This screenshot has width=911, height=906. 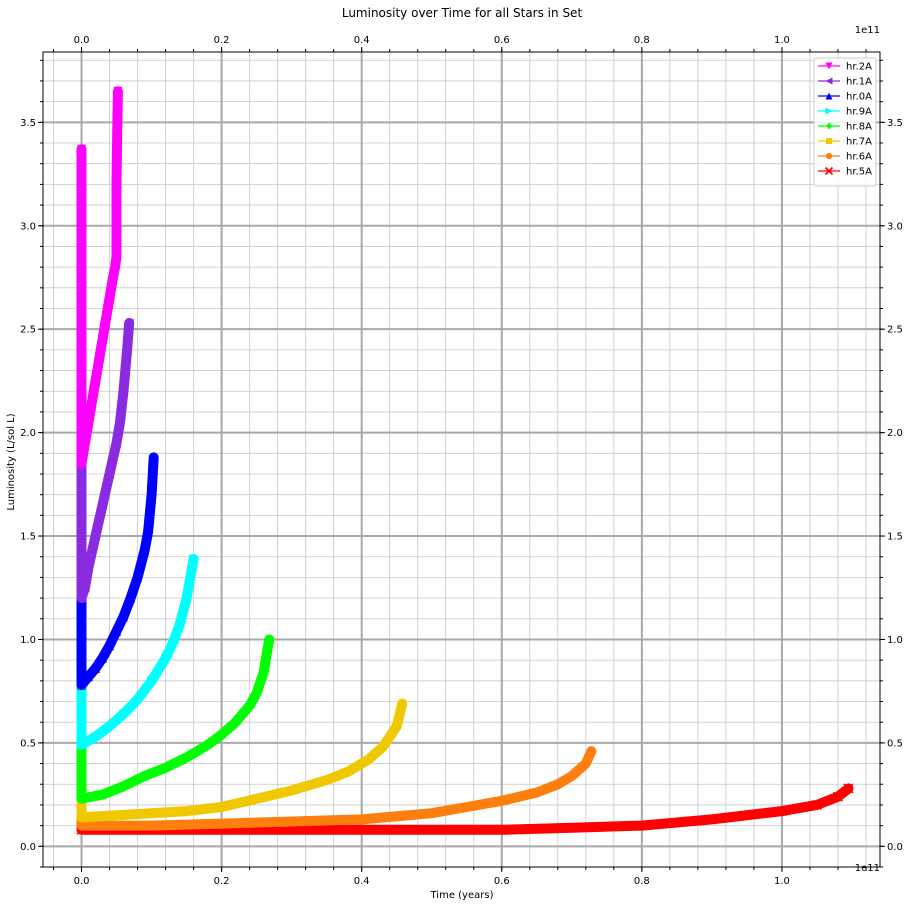 I want to click on legend-label: hr.8A, so click(x=859, y=127).